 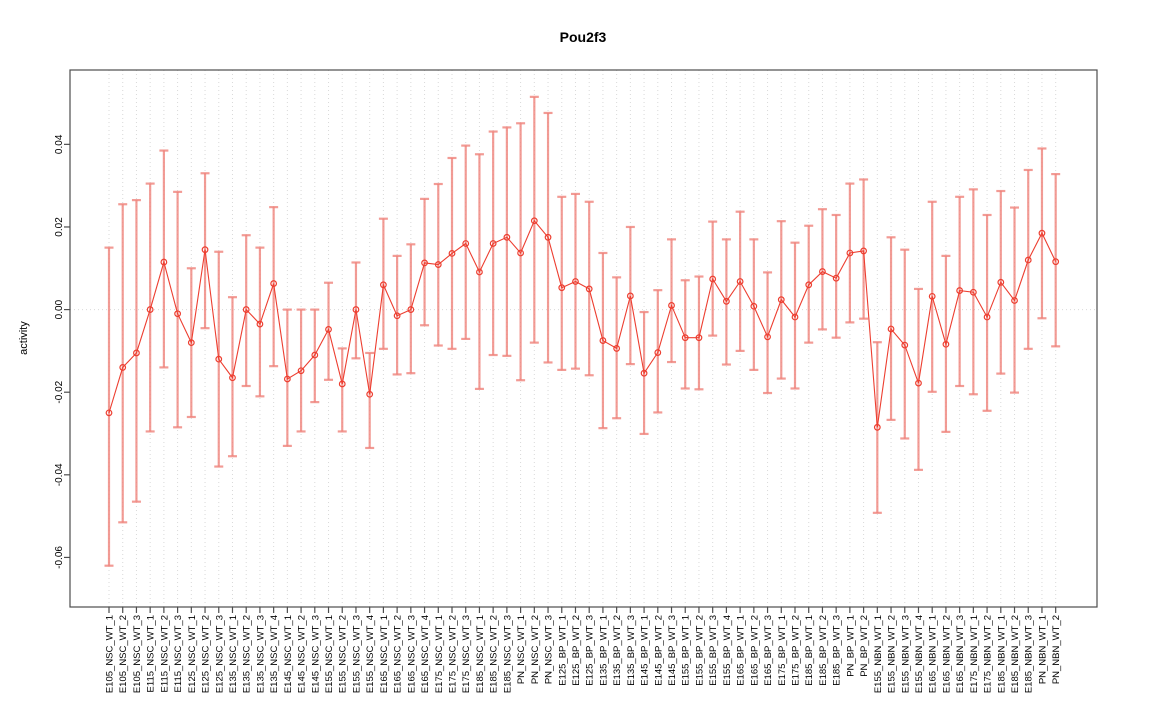 What do you see at coordinates (768, 650) in the screenshot?
I see `x-tick-label: E165_BP_WT_3` at bounding box center [768, 650].